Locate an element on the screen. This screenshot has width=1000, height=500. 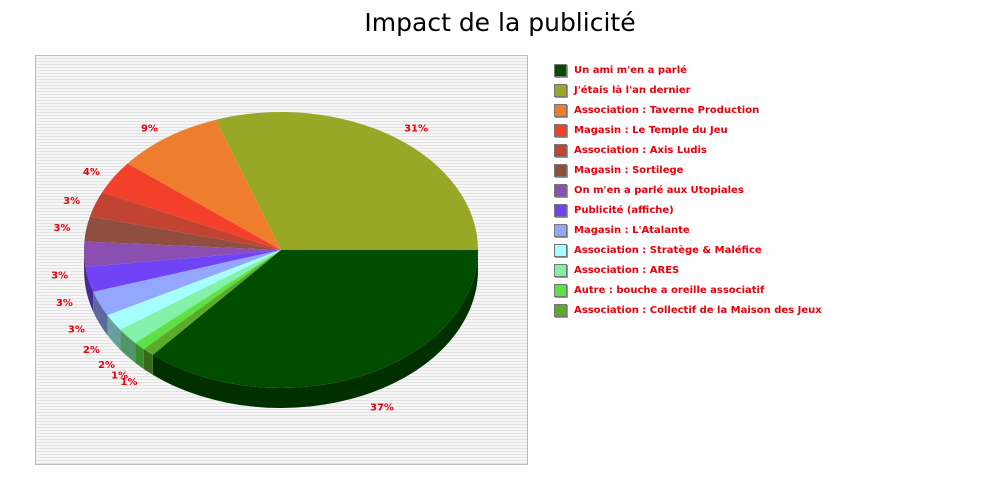
legend-item: Association : Axis Ludis is located at coordinates (688, 150).